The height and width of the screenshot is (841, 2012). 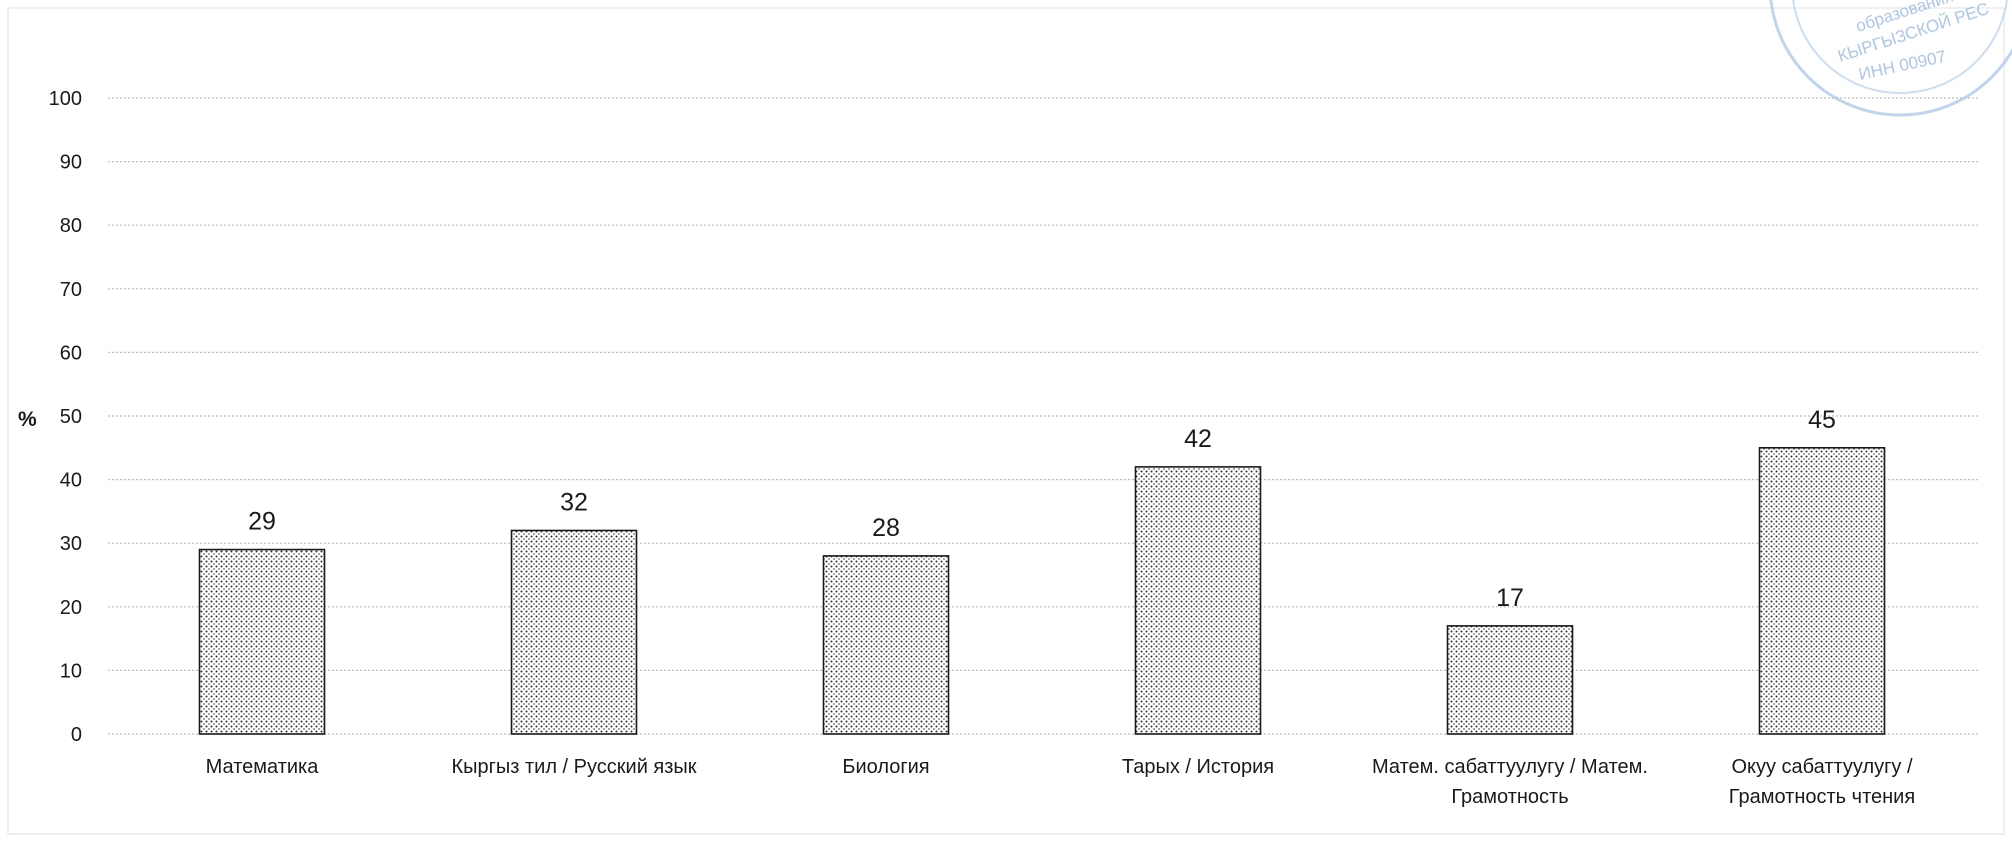 What do you see at coordinates (263, 767) in the screenshot?
I see `category-label: Математика` at bounding box center [263, 767].